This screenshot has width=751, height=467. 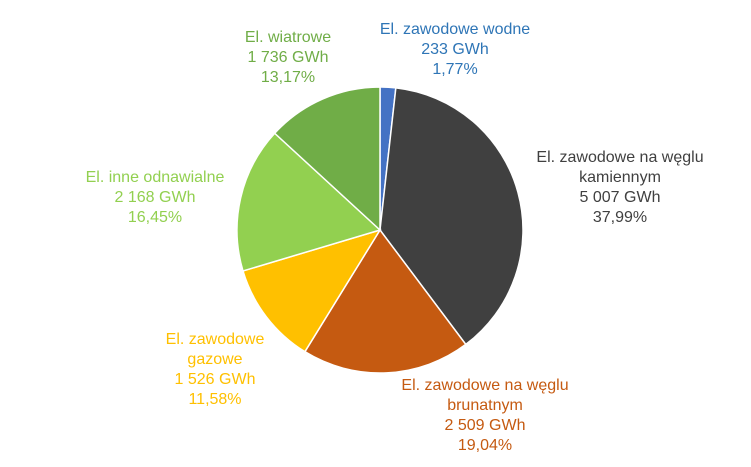 I want to click on label-lignite-name-2: brunatnym, so click(x=485, y=405).